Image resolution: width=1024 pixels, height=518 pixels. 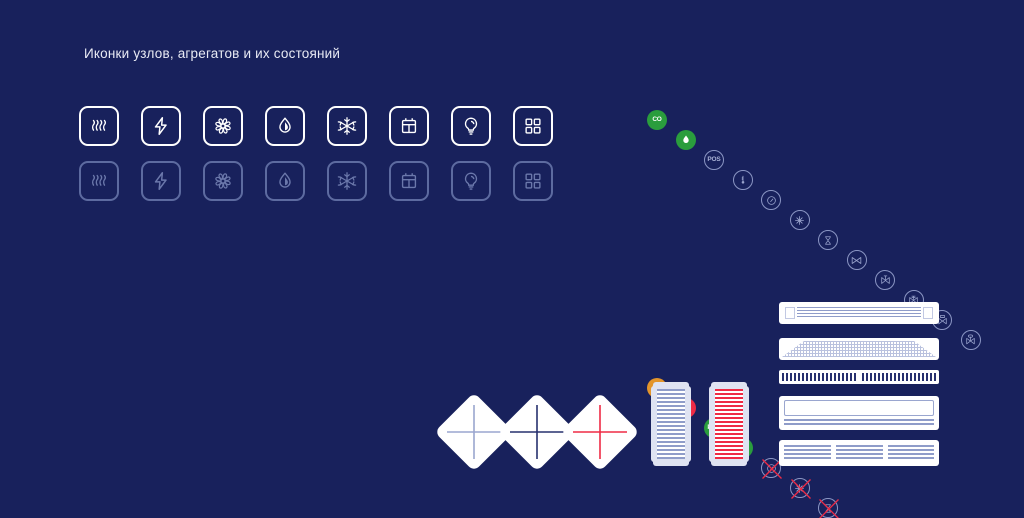 I want to click on badge-label: POS, so click(x=714, y=159).